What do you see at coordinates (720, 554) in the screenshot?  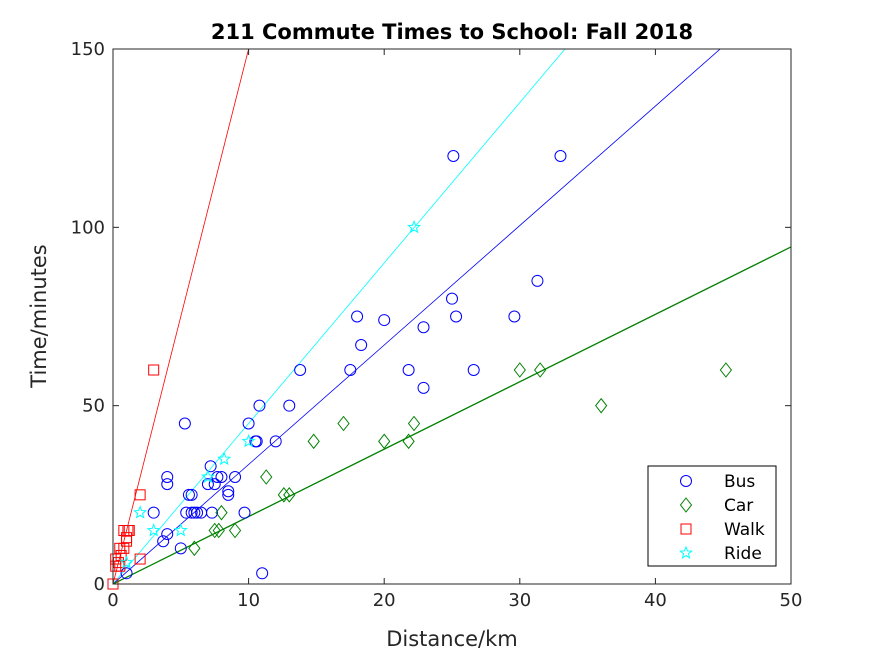 I see `legend-entry-ride: Ride` at bounding box center [720, 554].